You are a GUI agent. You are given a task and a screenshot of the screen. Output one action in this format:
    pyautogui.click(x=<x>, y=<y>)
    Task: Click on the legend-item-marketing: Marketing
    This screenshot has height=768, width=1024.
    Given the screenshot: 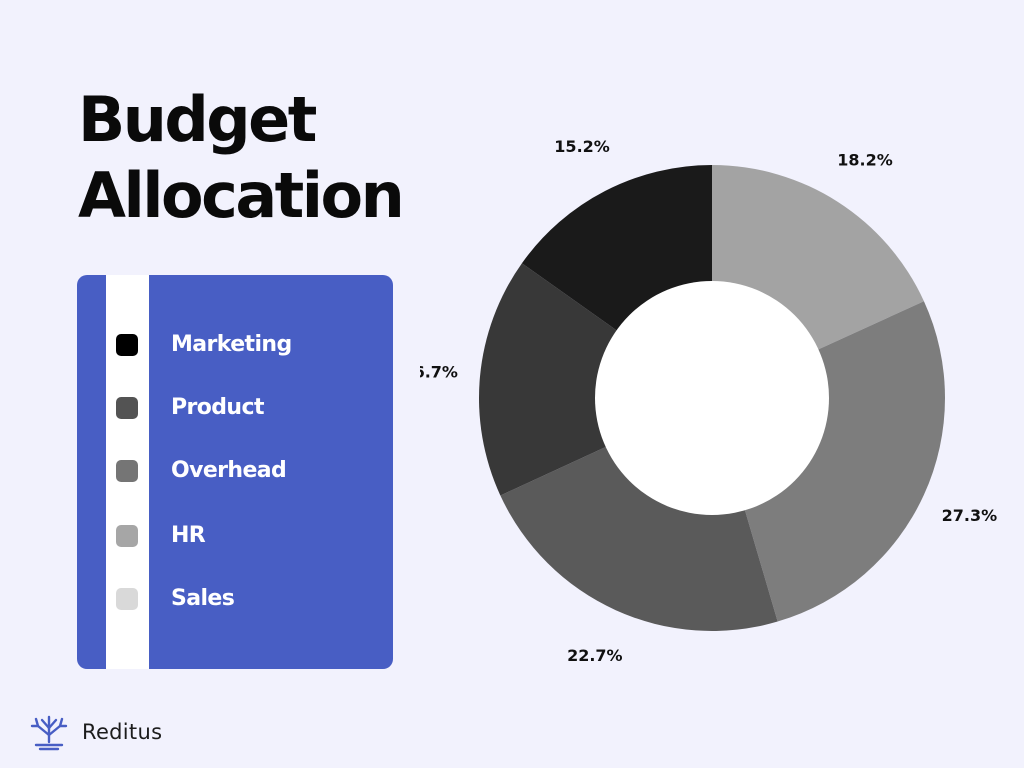 What is the action you would take?
    pyautogui.click(x=235, y=345)
    